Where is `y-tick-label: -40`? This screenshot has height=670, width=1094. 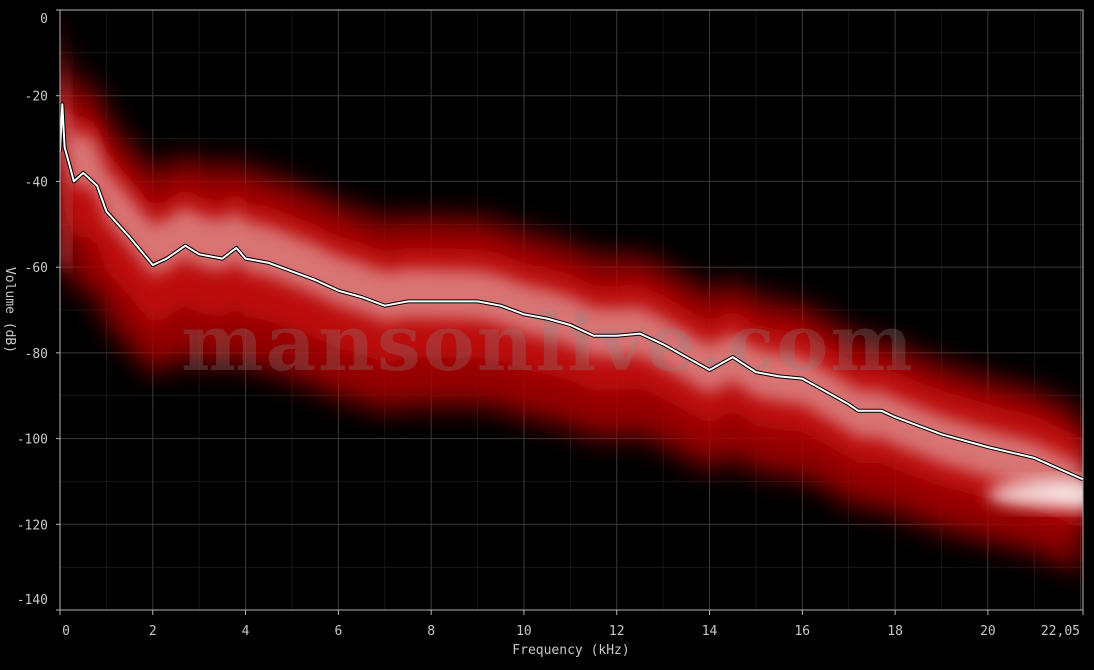
y-tick-label: -40 is located at coordinates (36, 182).